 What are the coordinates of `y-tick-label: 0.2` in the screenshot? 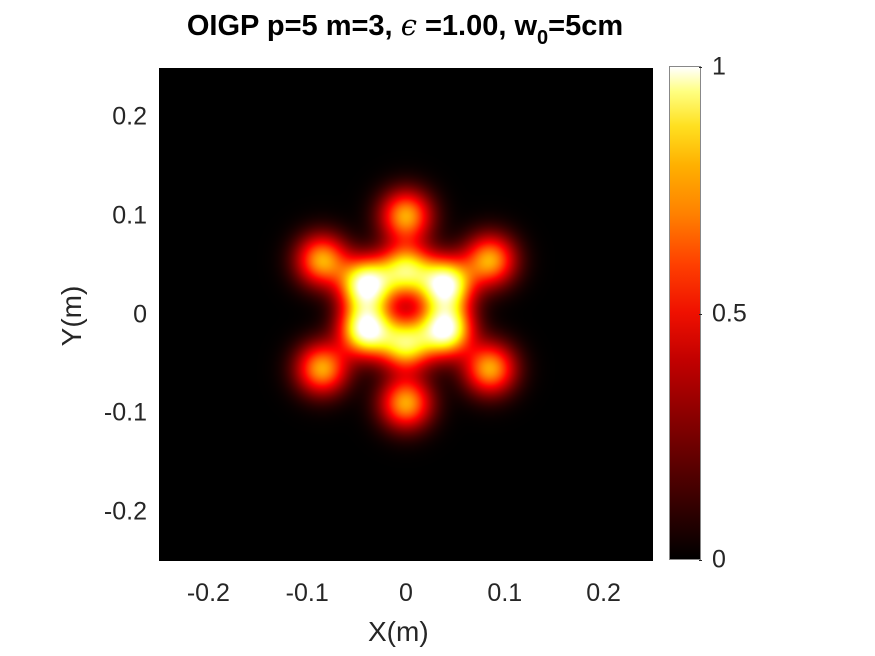 It's located at (129, 116).